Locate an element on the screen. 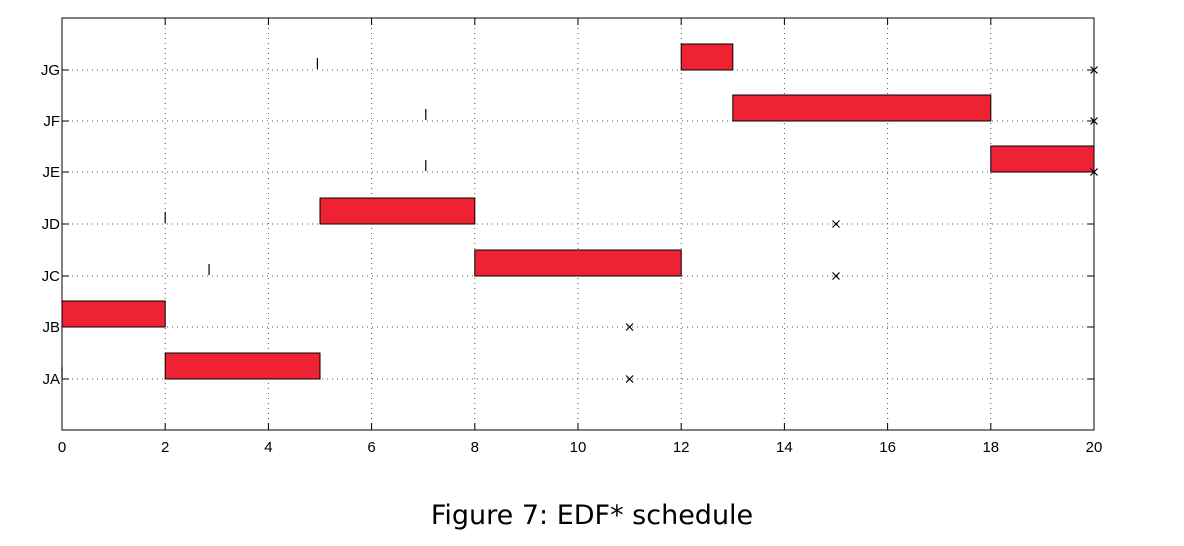 The width and height of the screenshot is (1184, 546). x-tick-label: 16 is located at coordinates (887, 447).